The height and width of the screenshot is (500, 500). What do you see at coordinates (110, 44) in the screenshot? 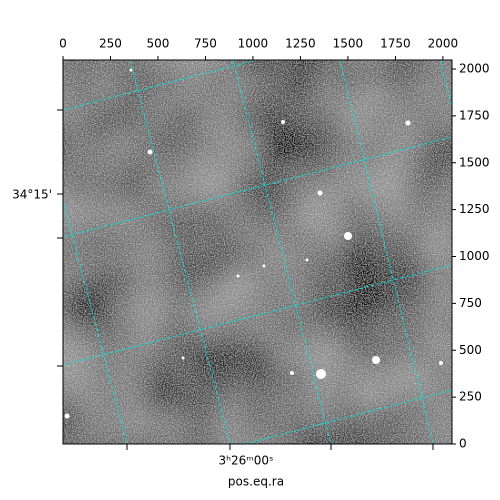
I see `x-tick-label: 250` at bounding box center [110, 44].